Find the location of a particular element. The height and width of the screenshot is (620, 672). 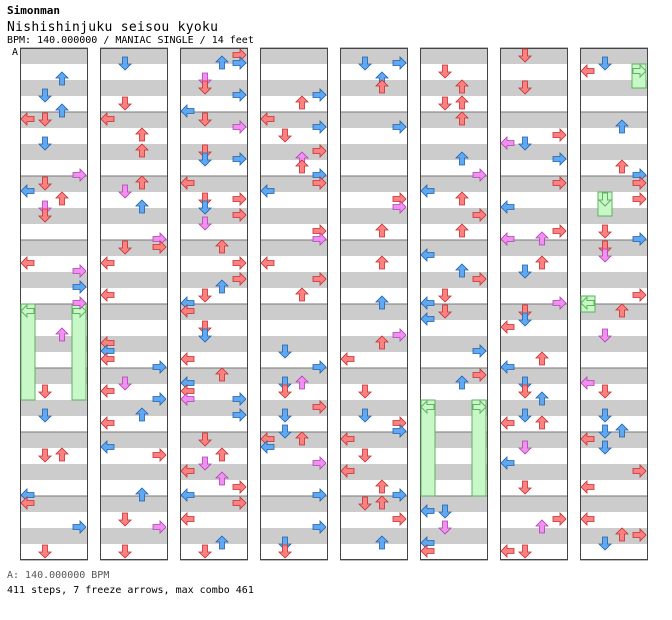

bpm-legend: A: 140.000000 BPM is located at coordinates (58, 575).